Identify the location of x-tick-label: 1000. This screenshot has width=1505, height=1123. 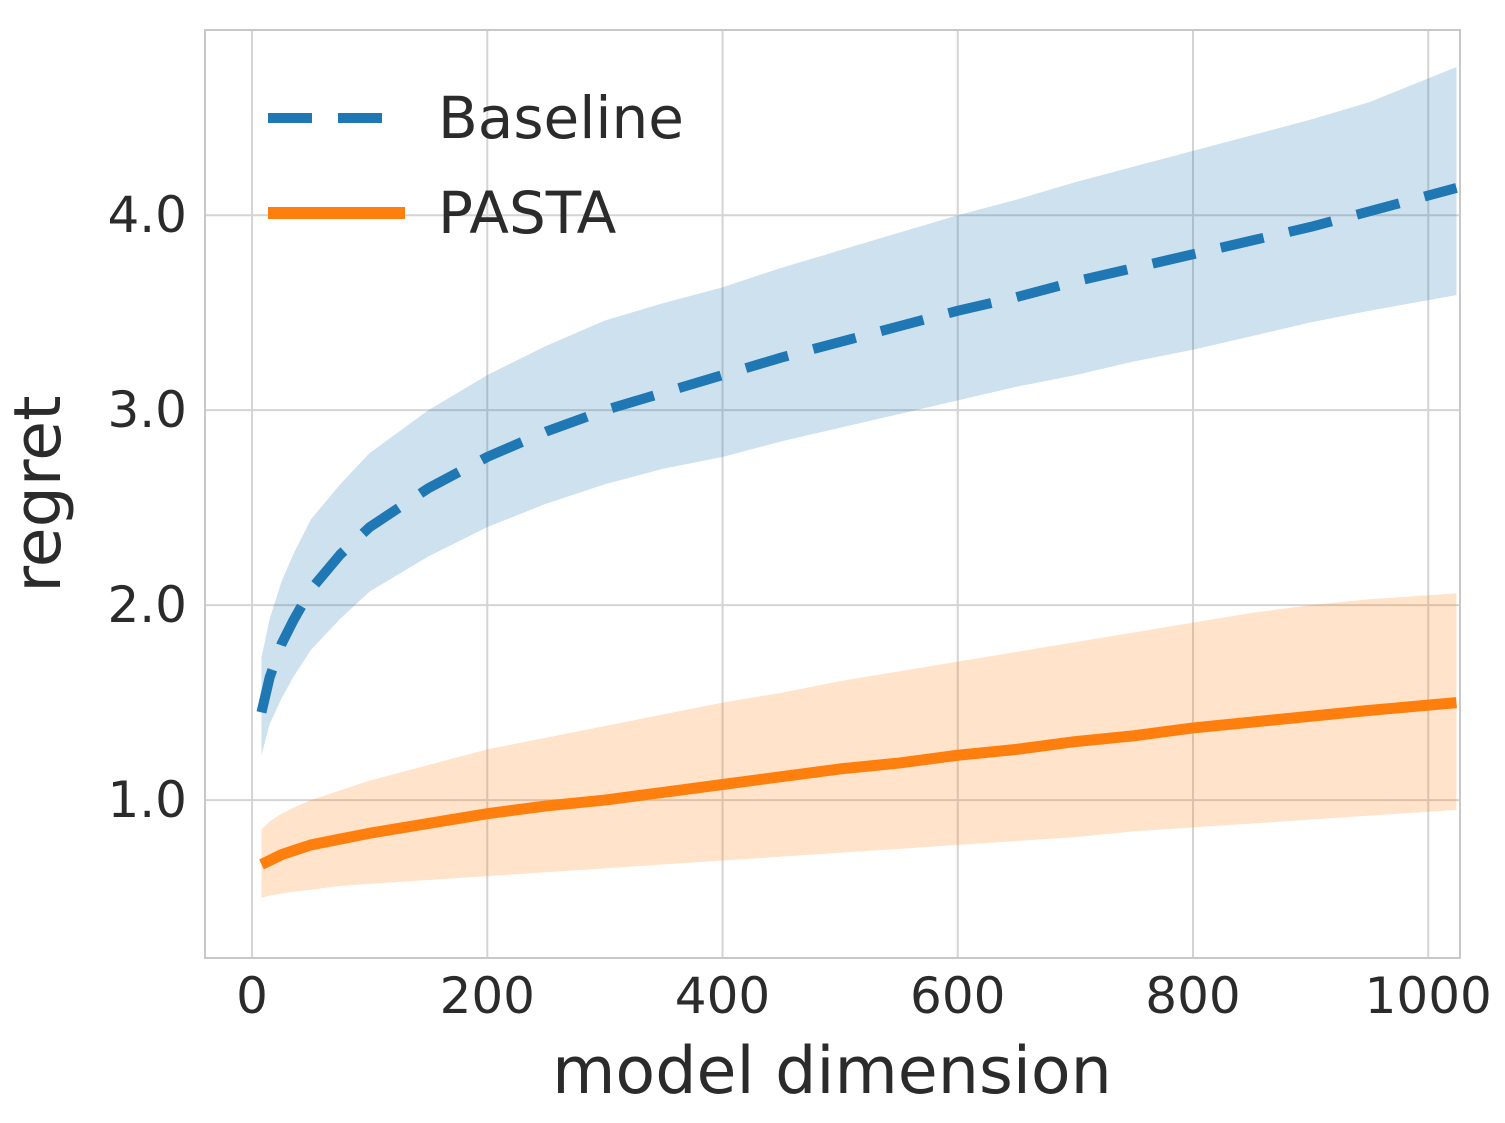
(1428, 996).